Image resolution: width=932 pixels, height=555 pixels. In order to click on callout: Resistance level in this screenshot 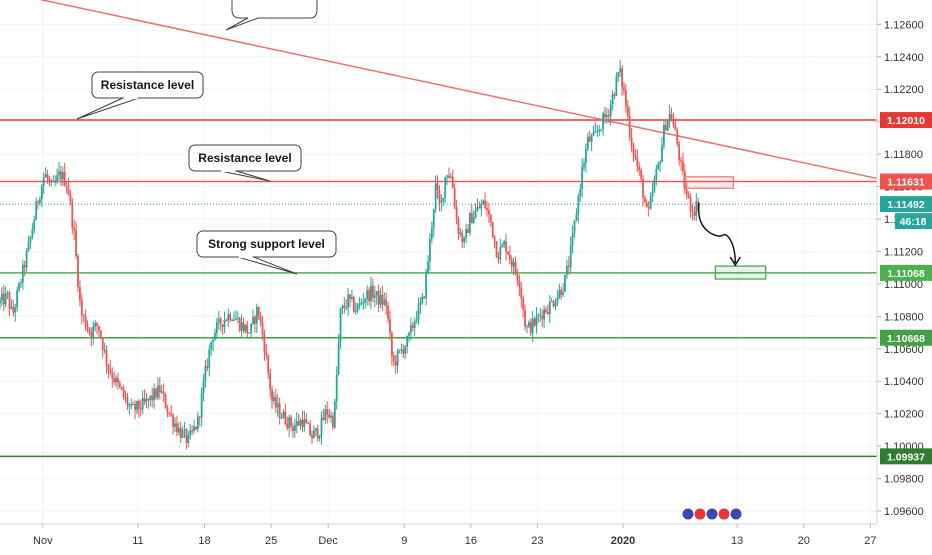, I will do `click(140, 95)`.